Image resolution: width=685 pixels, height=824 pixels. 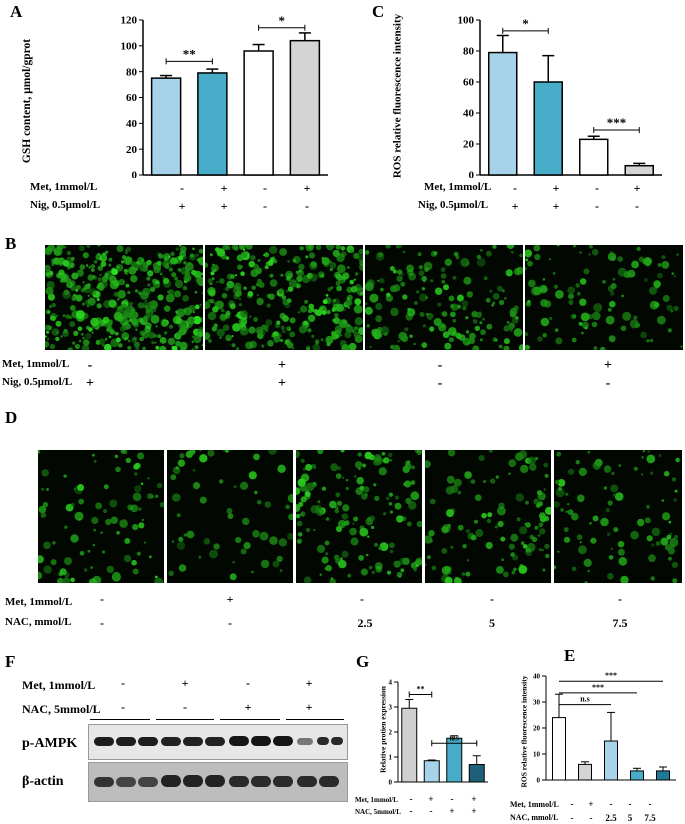 I want to click on panel-g-letter: G, so click(x=363, y=661).